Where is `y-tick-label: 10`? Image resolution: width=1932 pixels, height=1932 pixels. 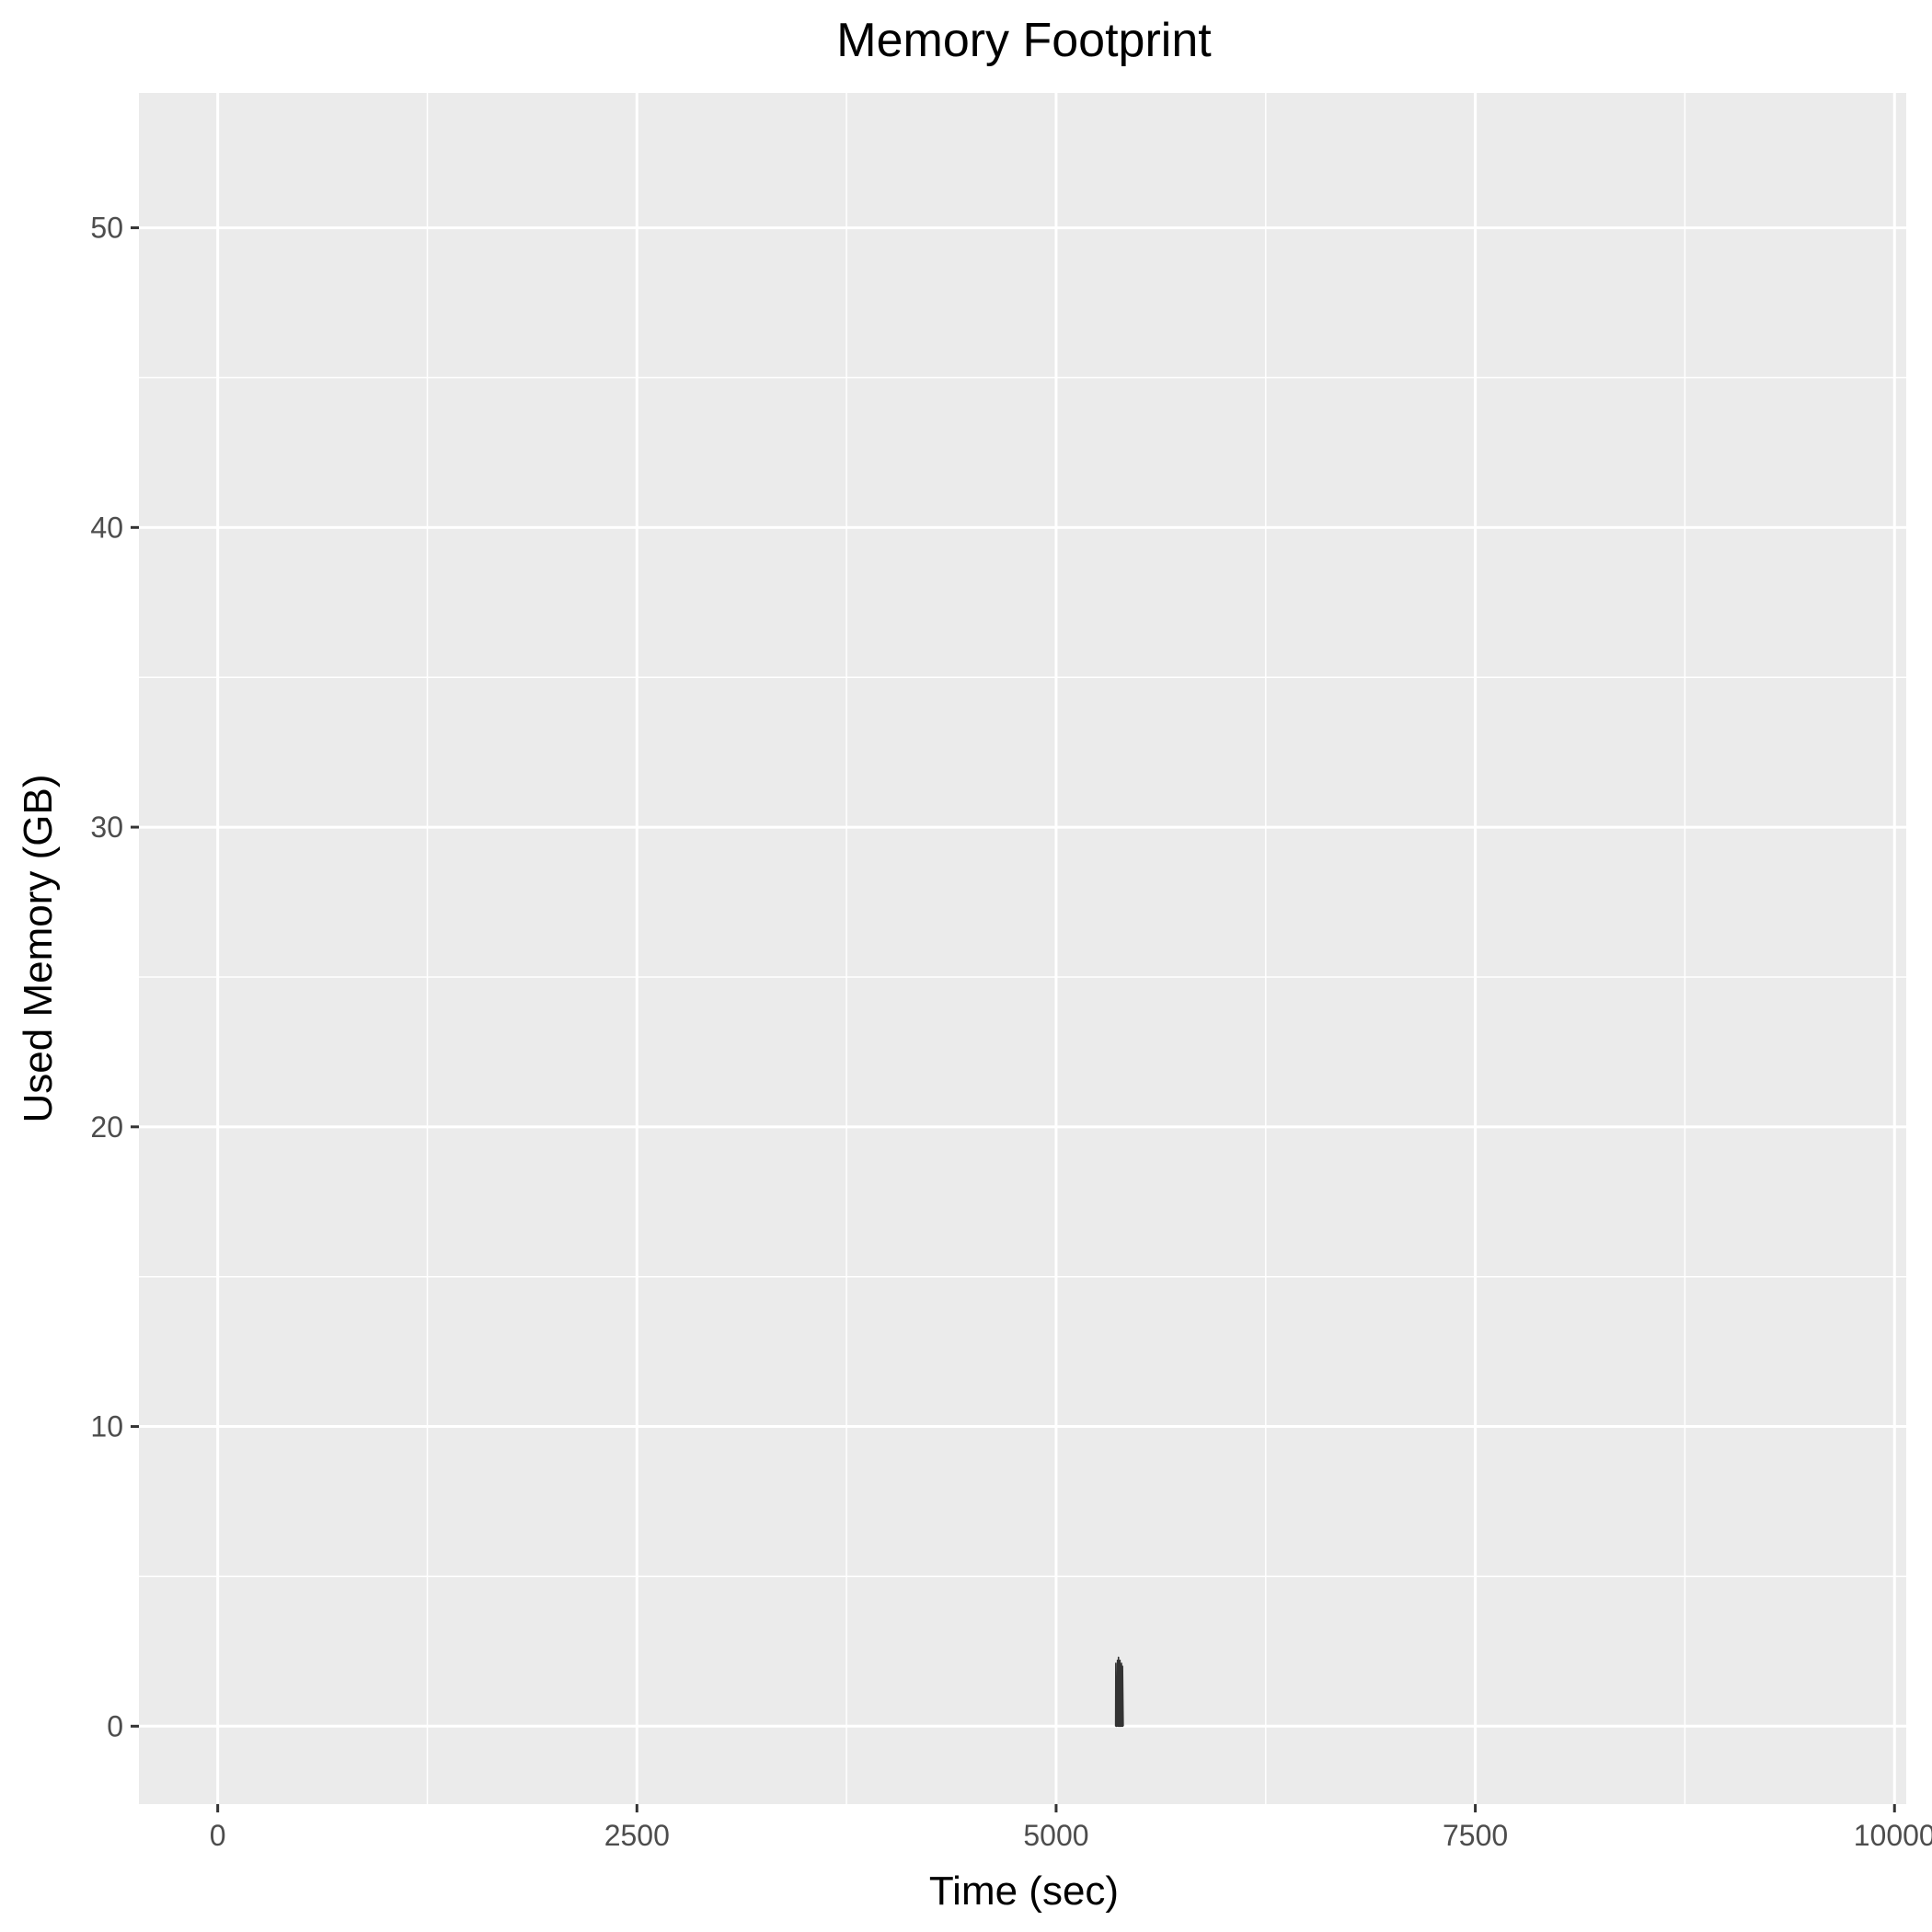 y-tick-label: 10 is located at coordinates (106, 1426).